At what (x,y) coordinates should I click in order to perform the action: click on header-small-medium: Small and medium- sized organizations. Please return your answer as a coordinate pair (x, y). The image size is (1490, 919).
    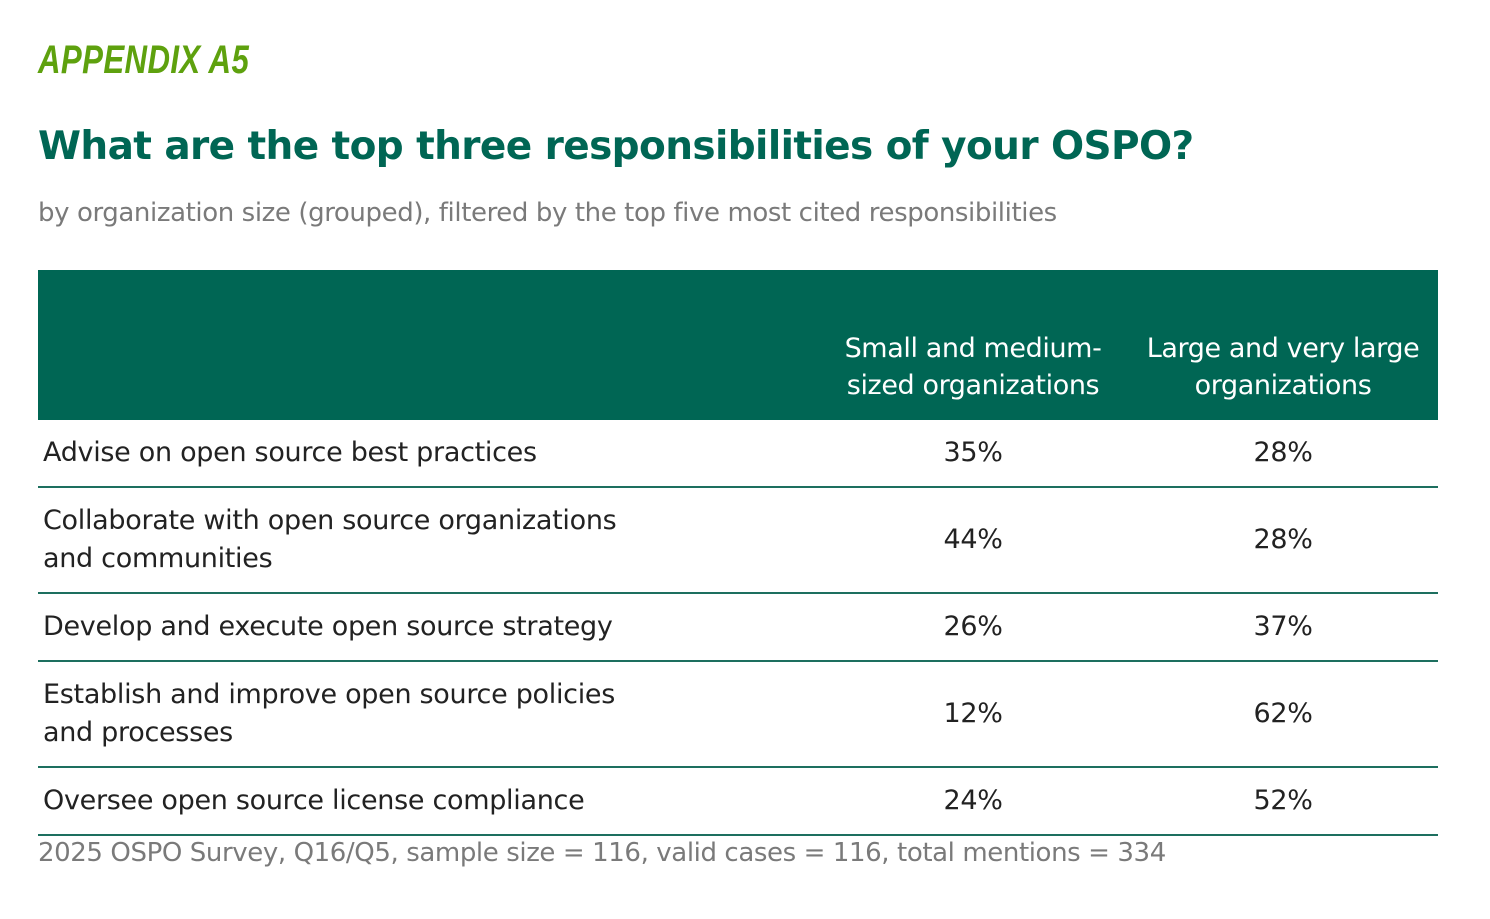
    Looking at the image, I should click on (973, 345).